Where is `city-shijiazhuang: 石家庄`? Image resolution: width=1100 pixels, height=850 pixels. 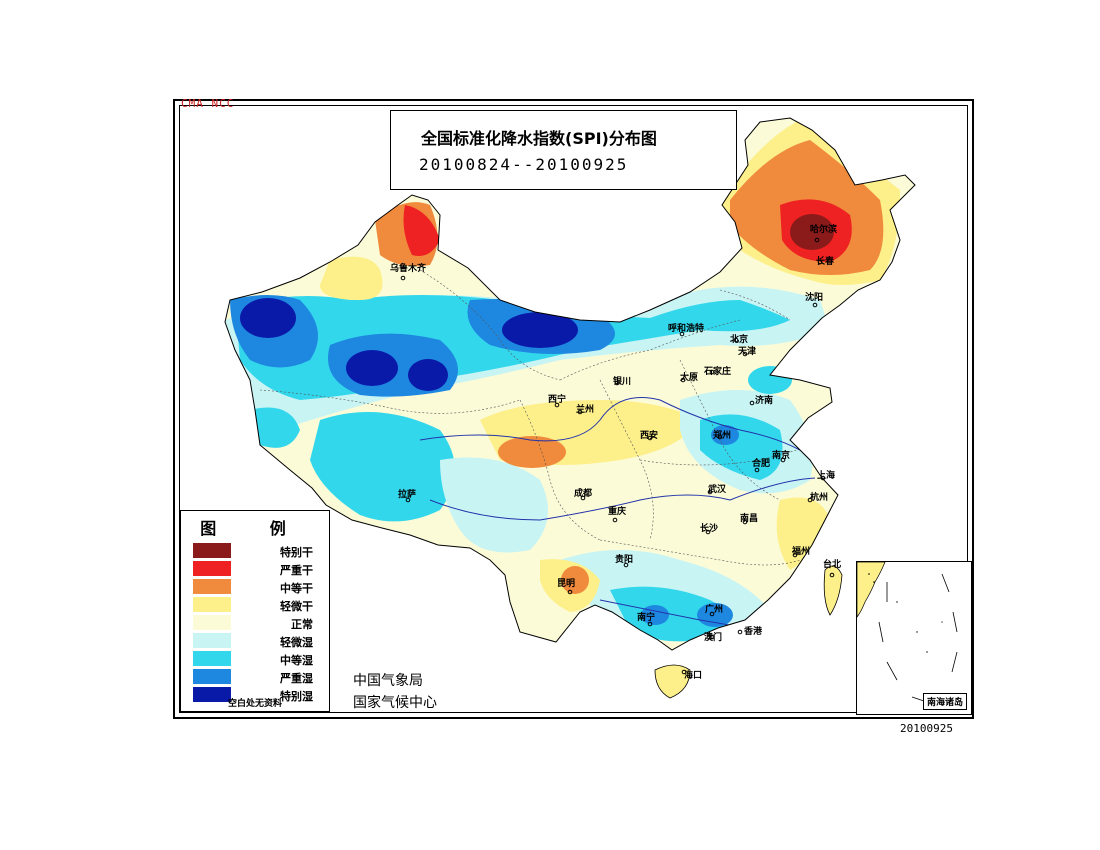
city-shijiazhuang: 石家庄 is located at coordinates (717, 371).